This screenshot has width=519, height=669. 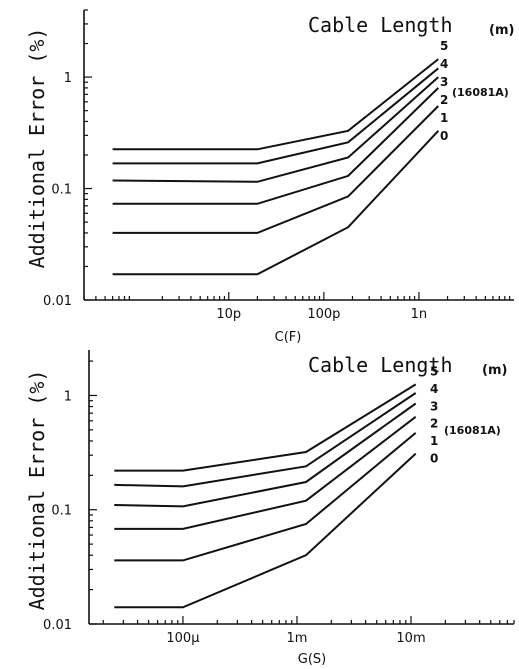 I want to click on x-tick-label: 1m, so click(x=297, y=638).